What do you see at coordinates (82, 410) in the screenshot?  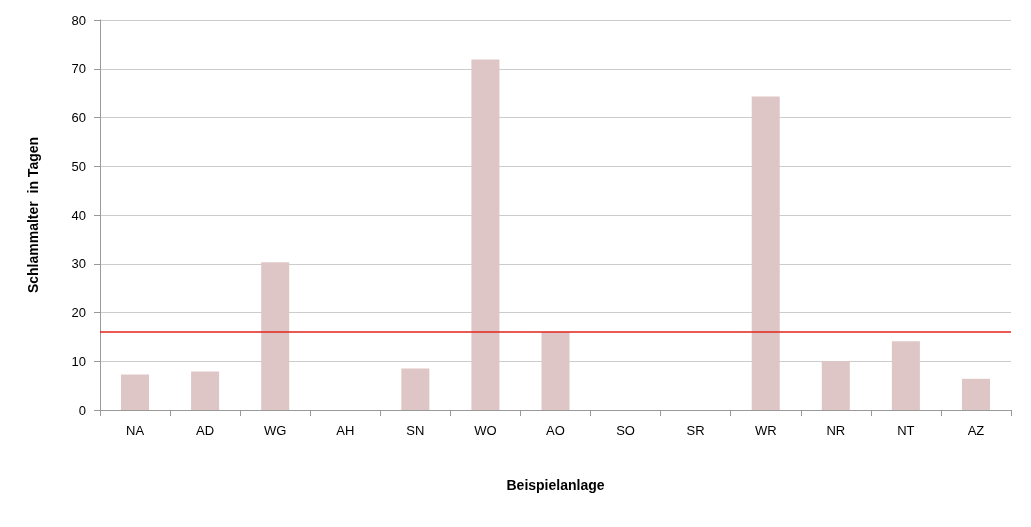 I see `y-tick-label: 0` at bounding box center [82, 410].